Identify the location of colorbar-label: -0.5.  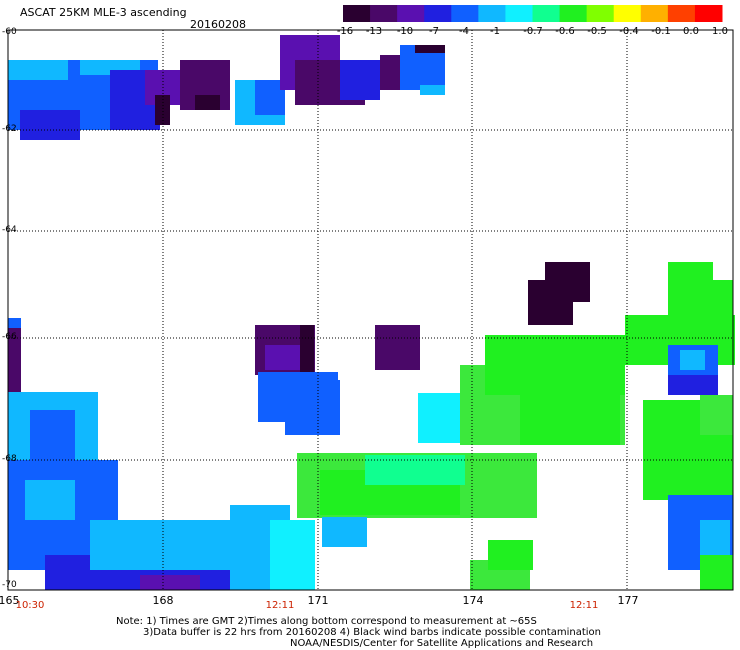
(597, 31).